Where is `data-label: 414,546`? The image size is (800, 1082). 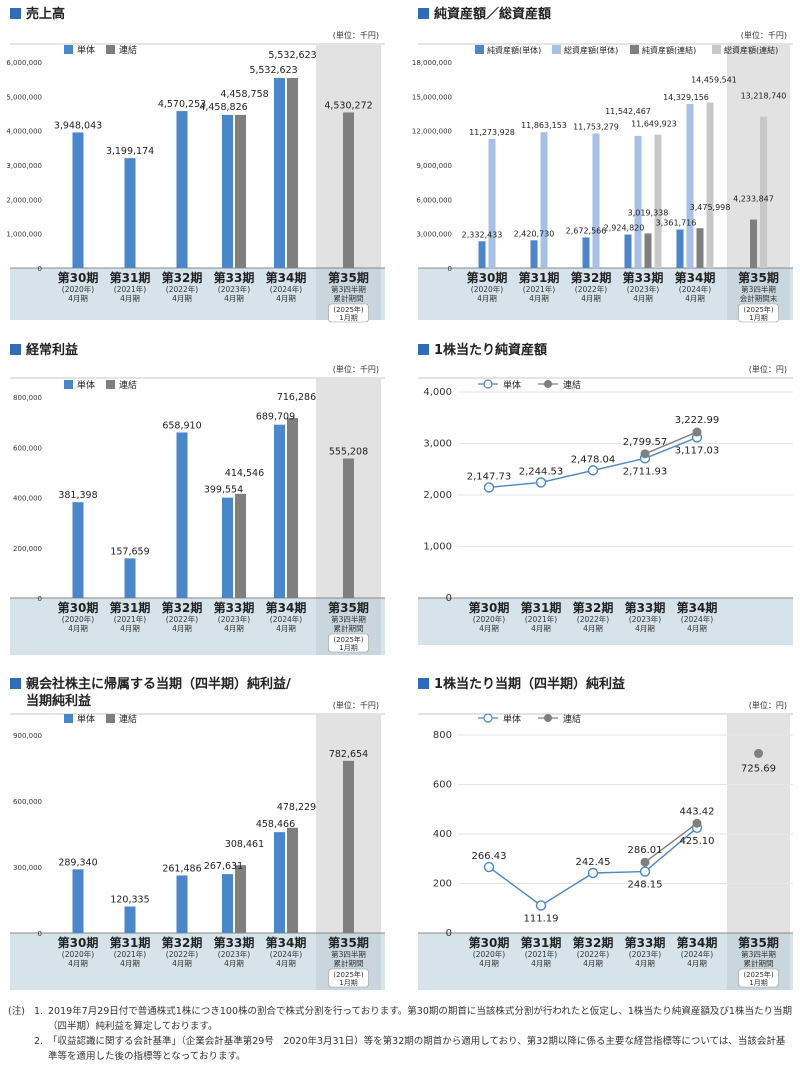
data-label: 414,546 is located at coordinates (244, 473).